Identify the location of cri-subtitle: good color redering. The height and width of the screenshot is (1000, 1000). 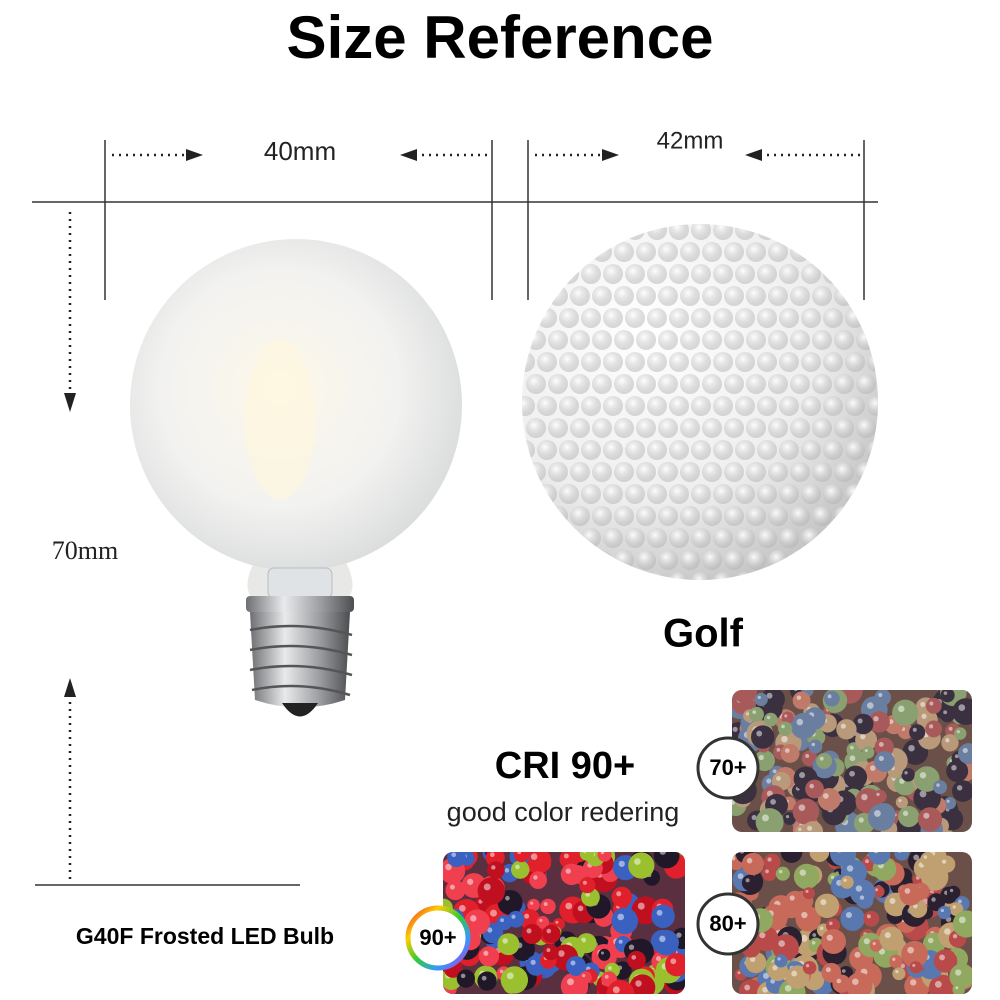
(563, 812).